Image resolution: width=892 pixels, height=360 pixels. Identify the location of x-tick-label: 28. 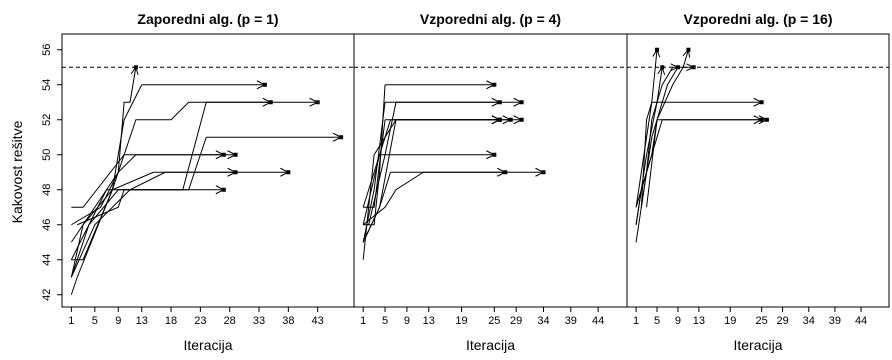
(230, 321).